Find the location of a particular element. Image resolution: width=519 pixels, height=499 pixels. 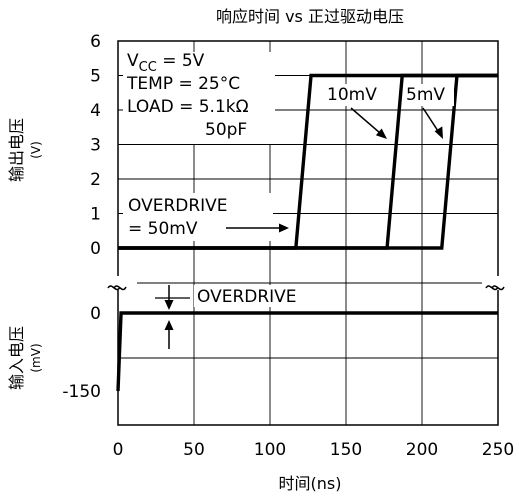

y-tick-label-output: 1 is located at coordinates (95, 215).